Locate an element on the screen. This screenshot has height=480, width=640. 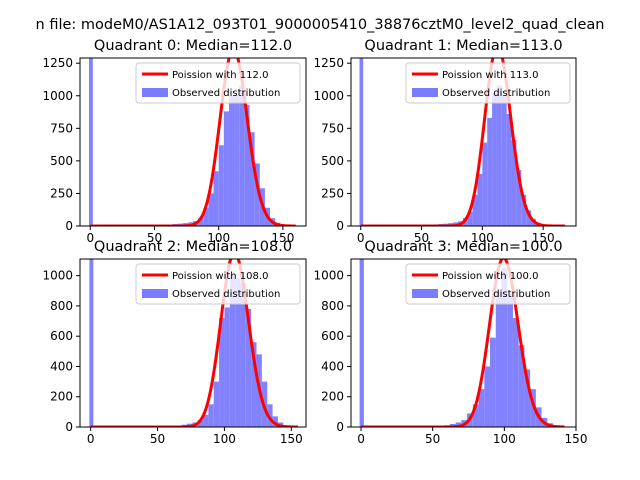
legend: Poission with 108.0 Observed distribution is located at coordinates (218, 284).